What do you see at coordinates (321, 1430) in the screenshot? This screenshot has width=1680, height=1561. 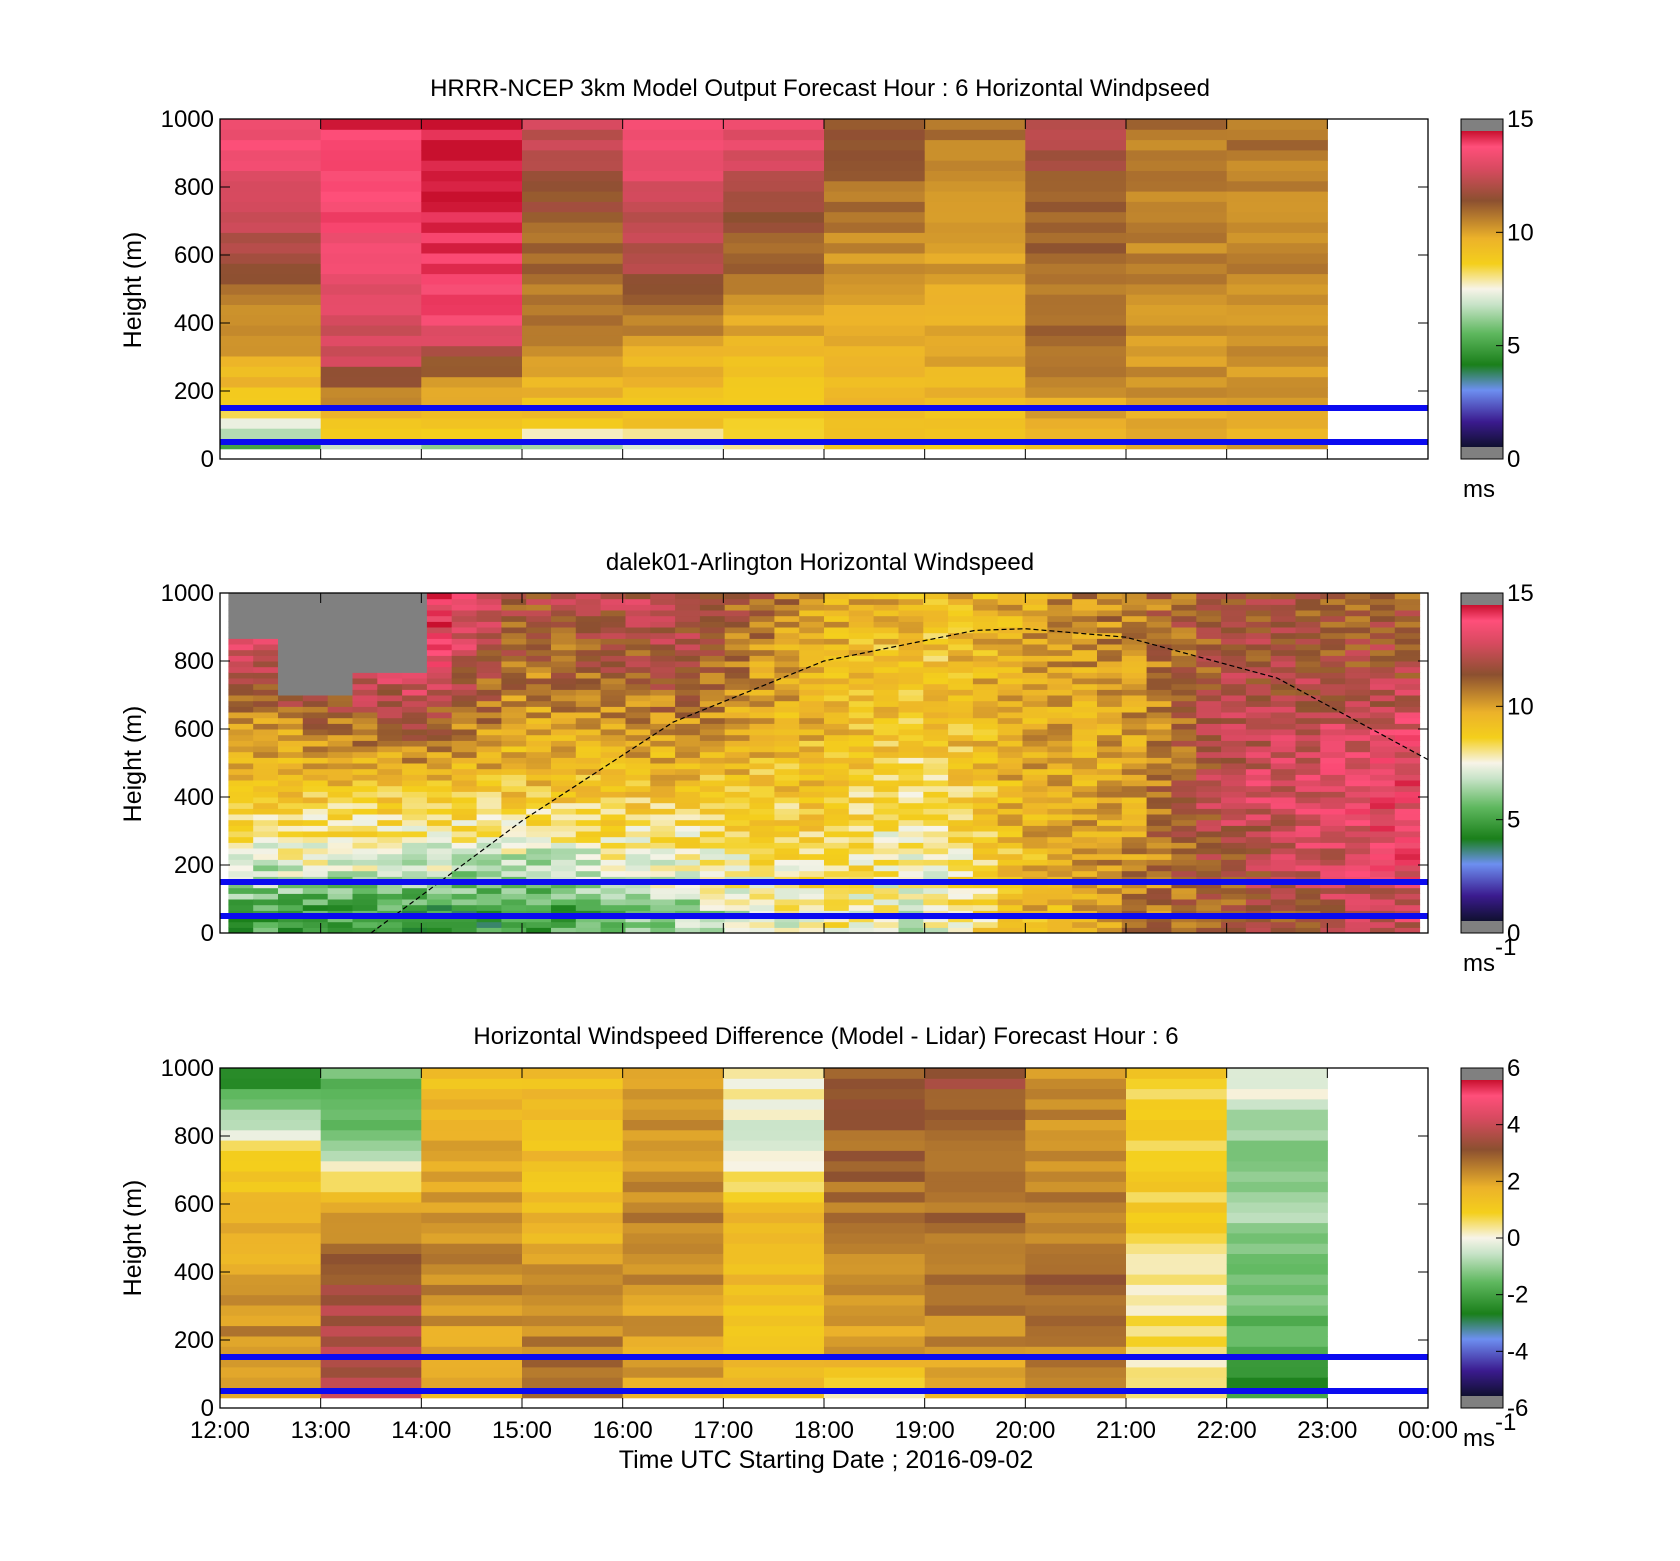 I see `x-tick-label: 13:00` at bounding box center [321, 1430].